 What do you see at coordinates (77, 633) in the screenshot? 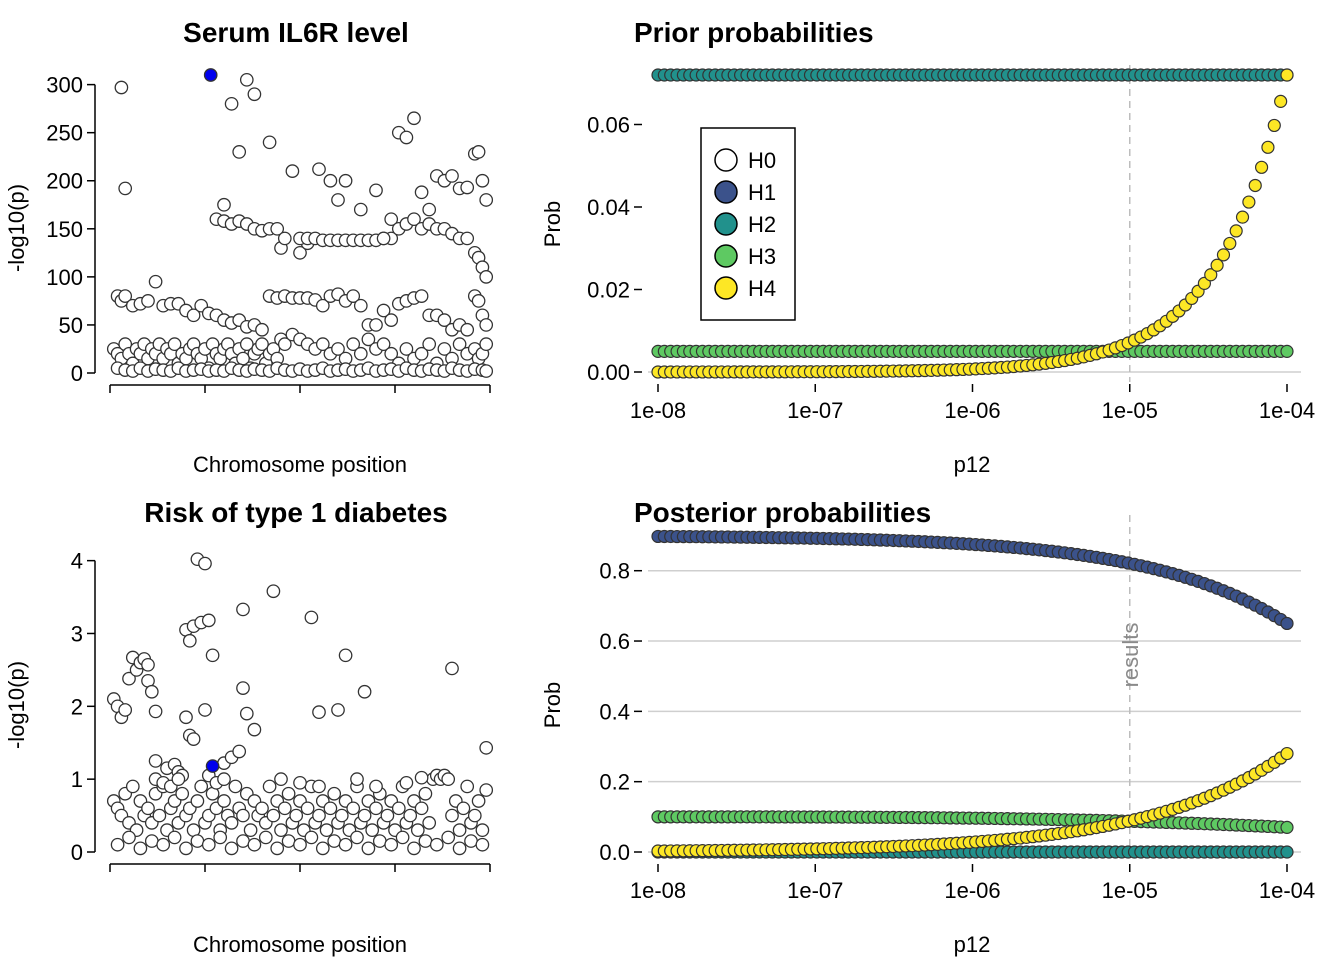
I see `y-tick-label: 3` at bounding box center [77, 633].